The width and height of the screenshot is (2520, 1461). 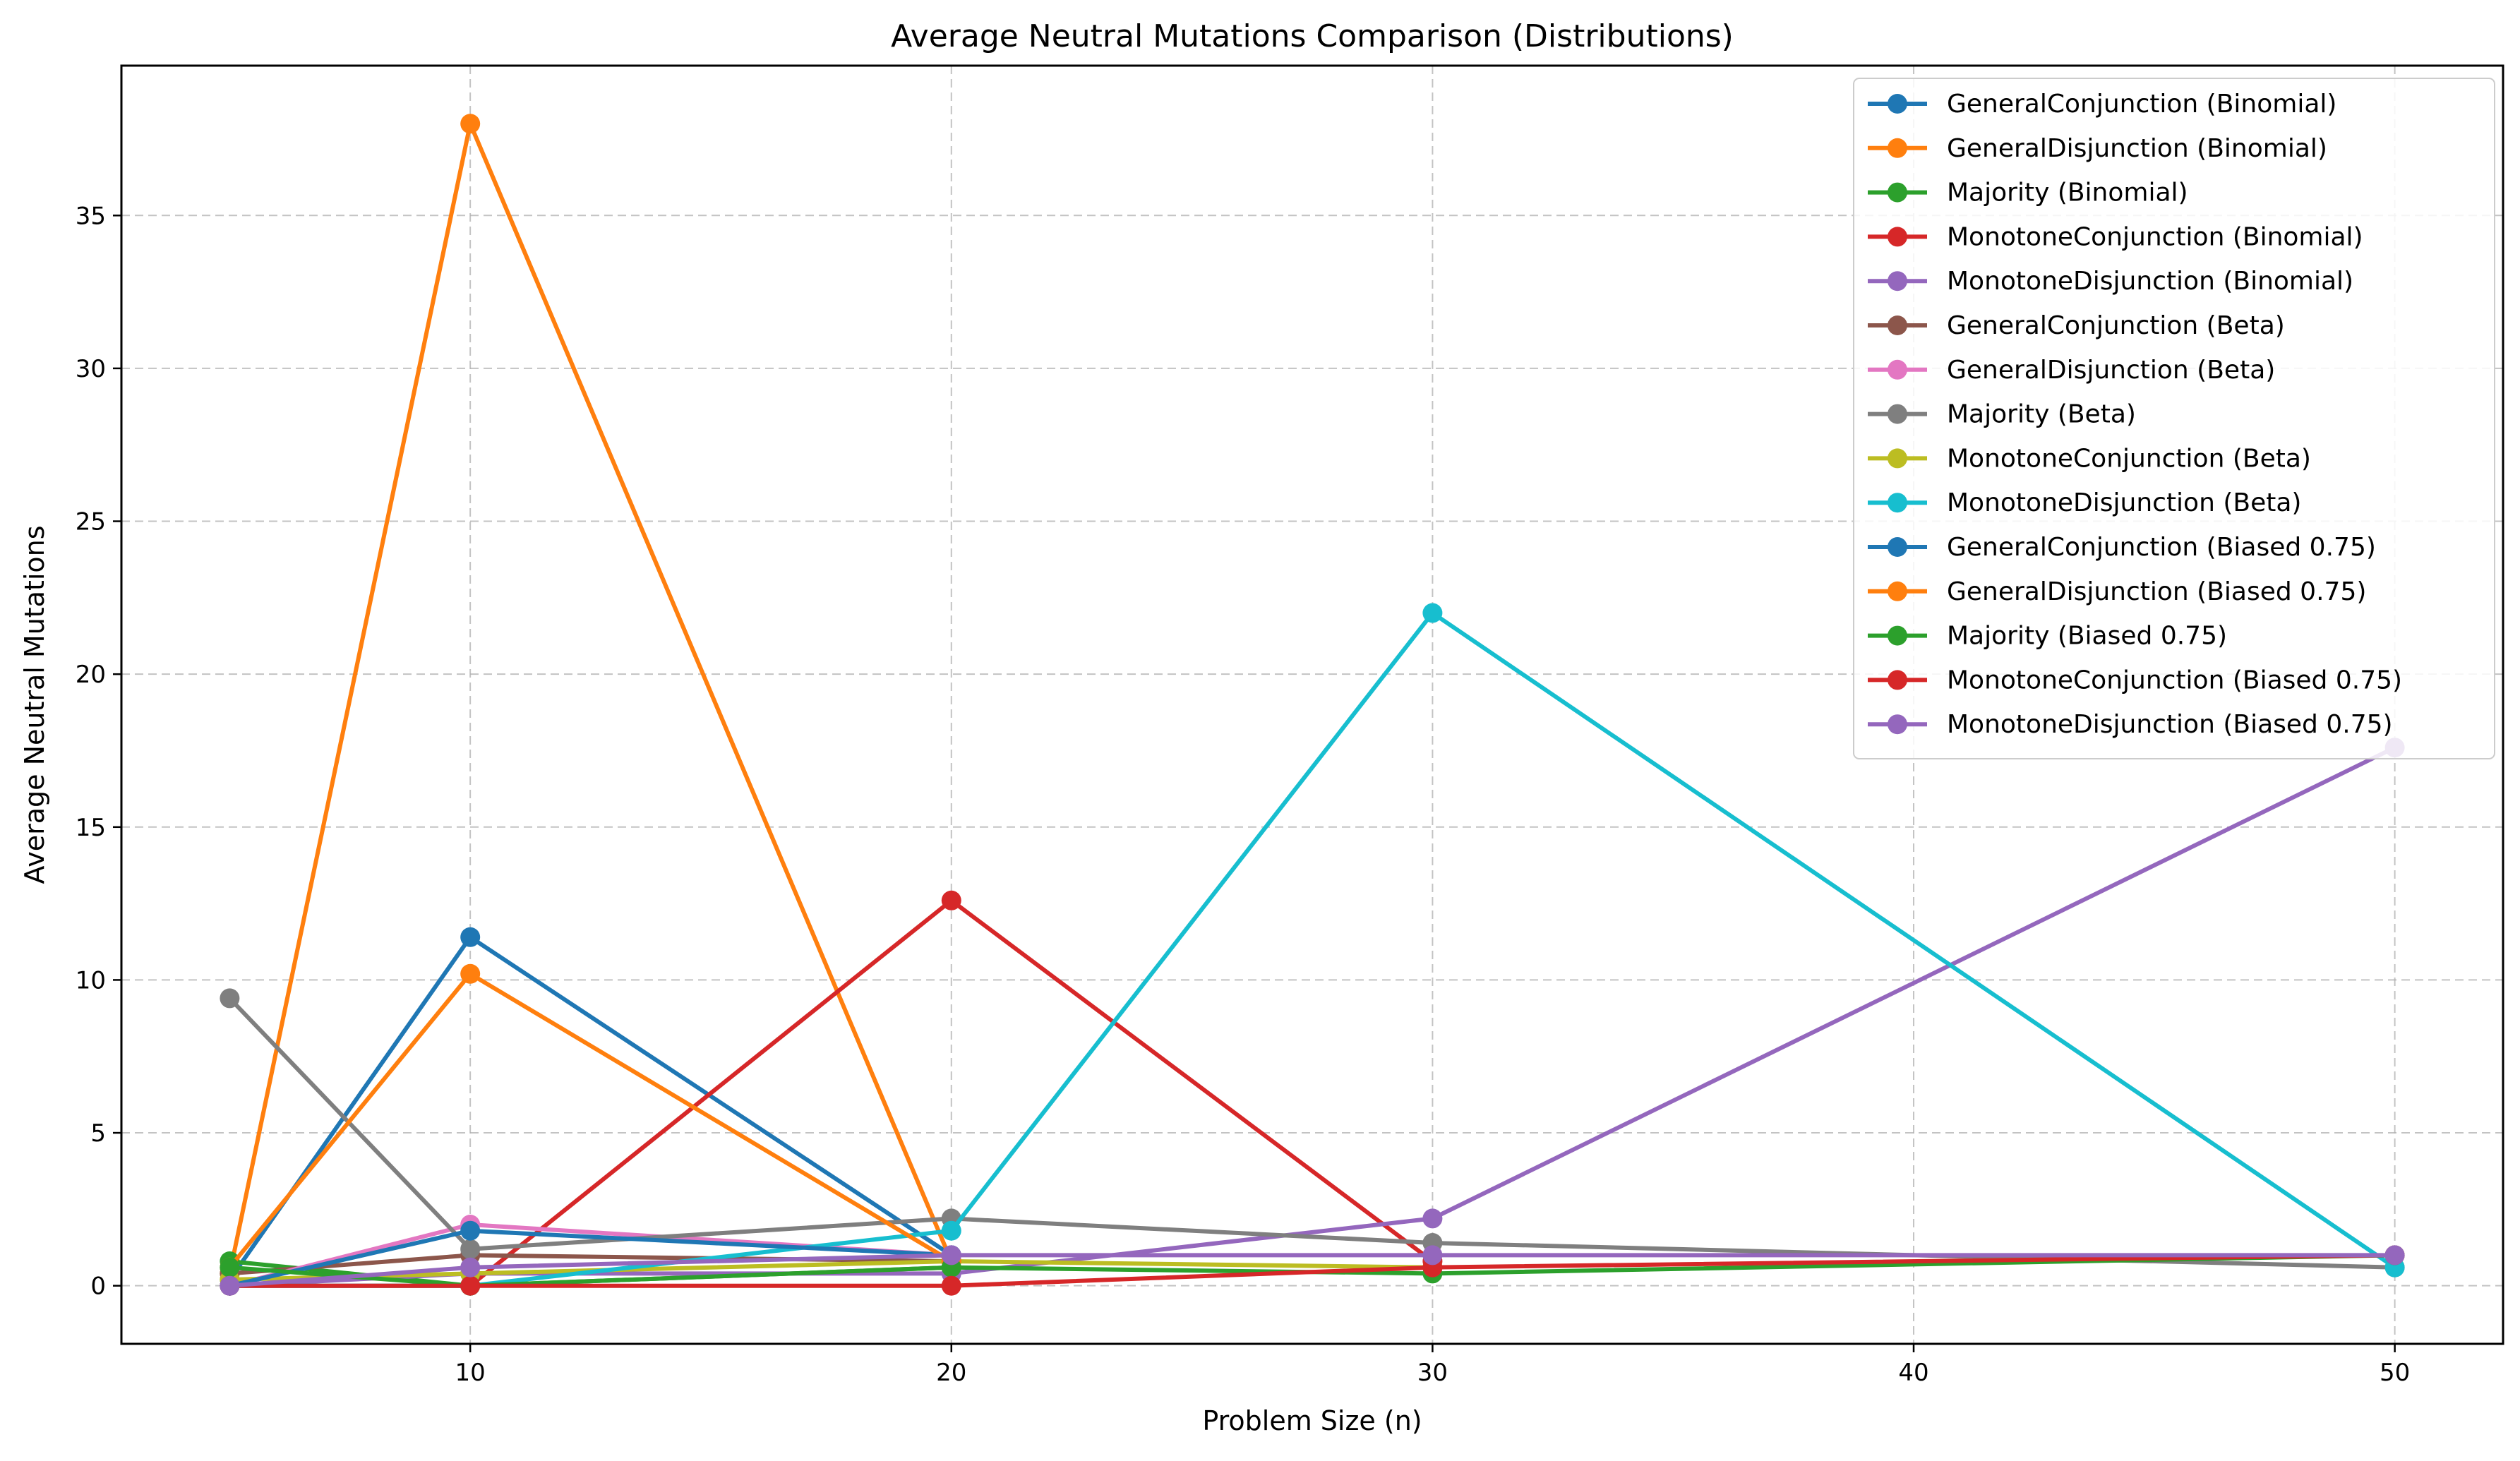 What do you see at coordinates (98, 1287) in the screenshot?
I see `y-tick-label: 0` at bounding box center [98, 1287].